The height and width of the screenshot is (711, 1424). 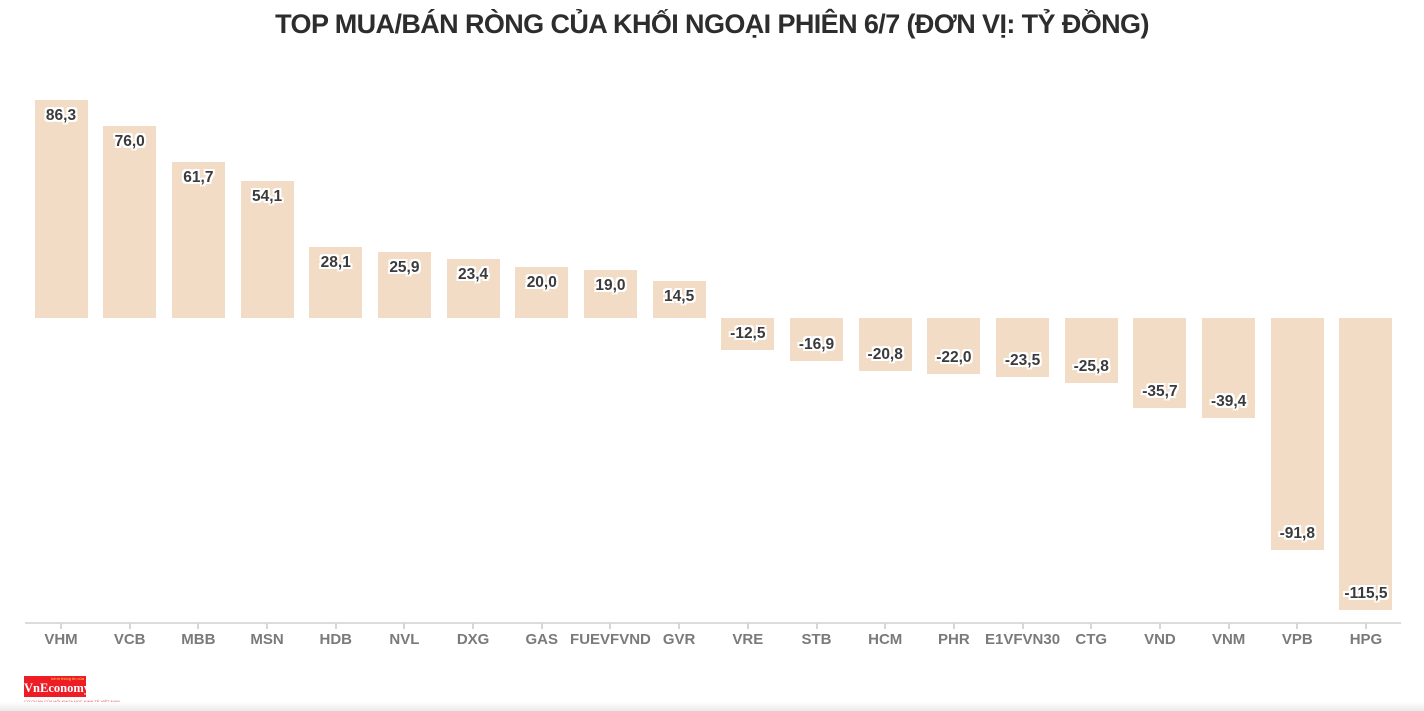 What do you see at coordinates (748, 639) in the screenshot?
I see `x-axis-label-VRE: VRE` at bounding box center [748, 639].